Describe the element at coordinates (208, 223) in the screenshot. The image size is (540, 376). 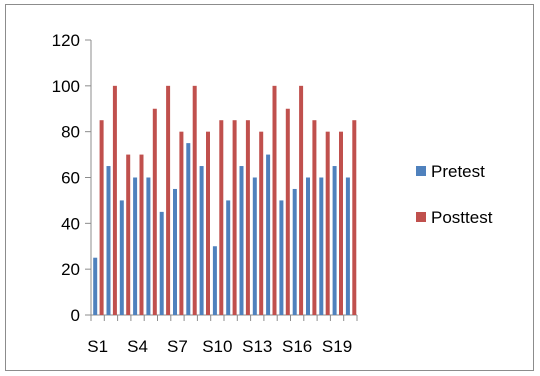
I see `bar-posttest-s9` at that location.